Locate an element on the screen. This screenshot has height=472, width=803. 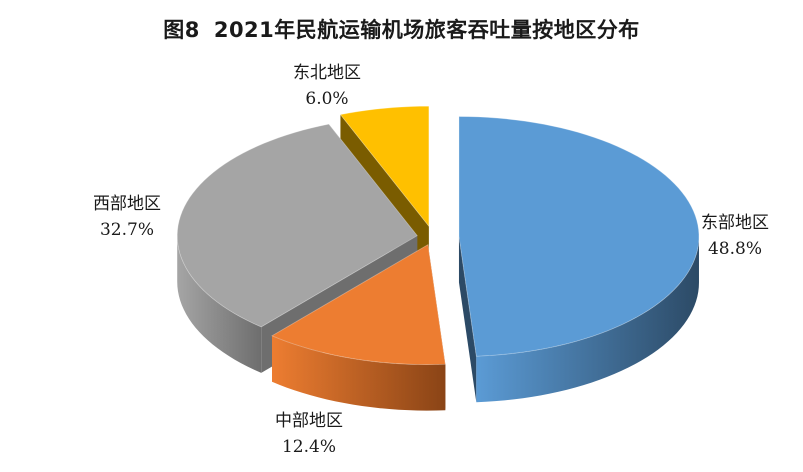
label-central: 中部地区 12.4% is located at coordinates (309, 434).